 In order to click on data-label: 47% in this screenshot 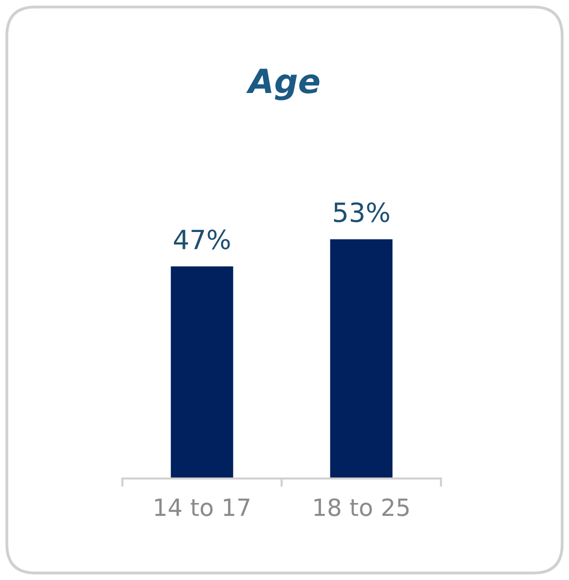, I will do `click(202, 239)`.